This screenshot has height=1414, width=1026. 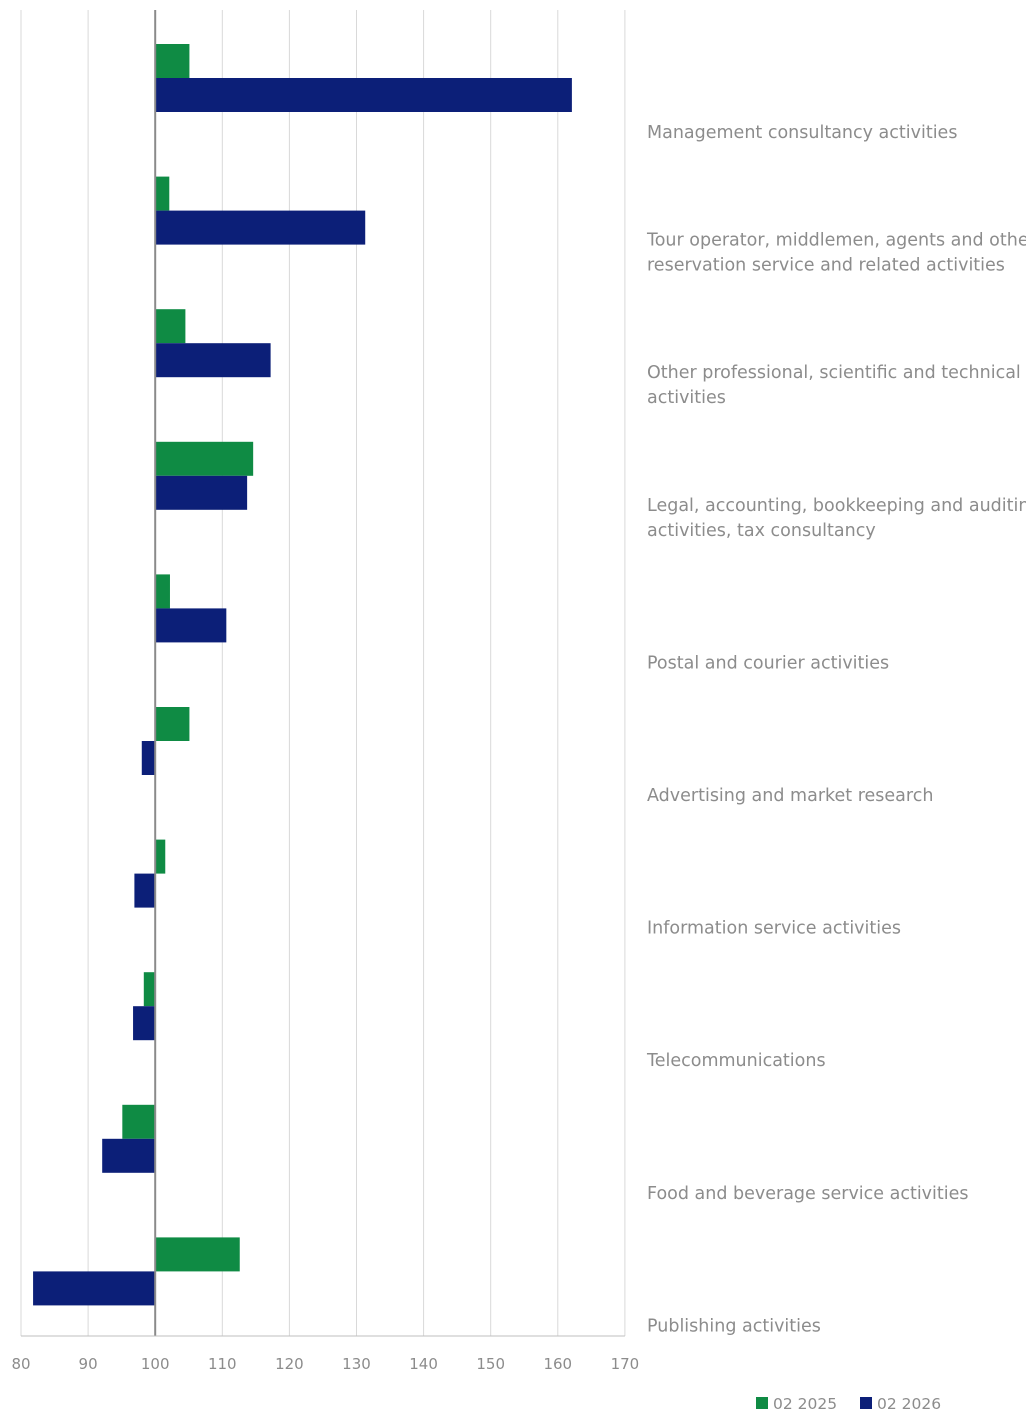 I want to click on x-tick-label: 130, so click(x=356, y=1364).